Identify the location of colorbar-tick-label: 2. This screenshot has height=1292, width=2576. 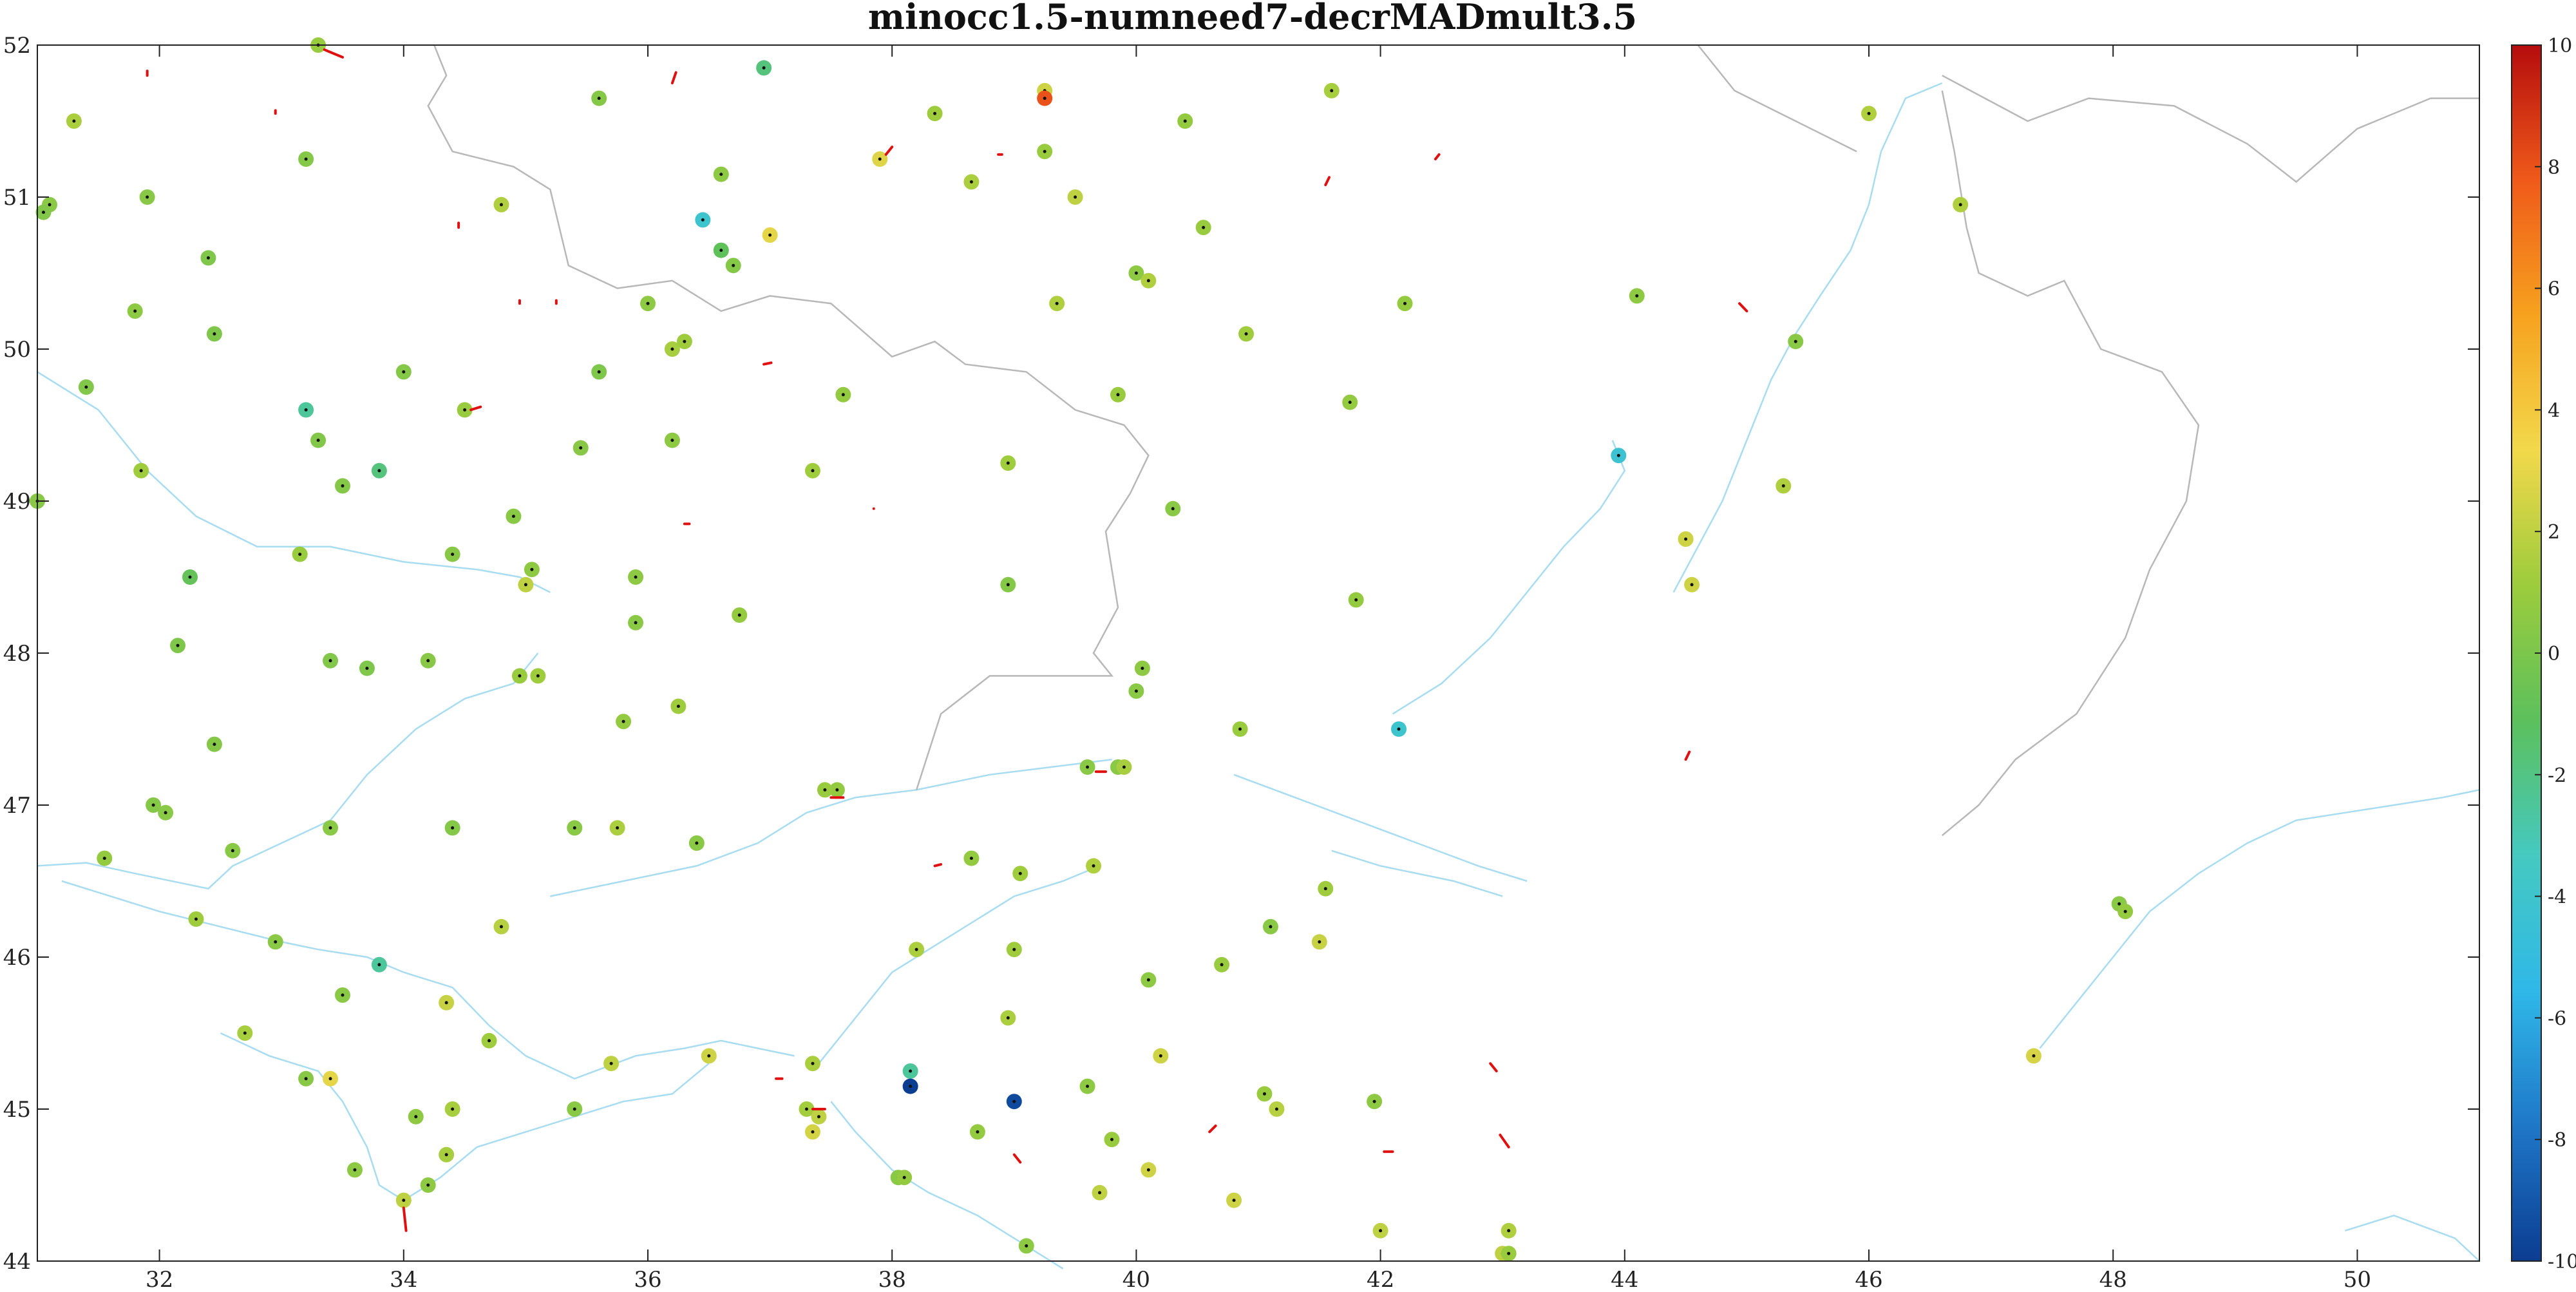
(2554, 532).